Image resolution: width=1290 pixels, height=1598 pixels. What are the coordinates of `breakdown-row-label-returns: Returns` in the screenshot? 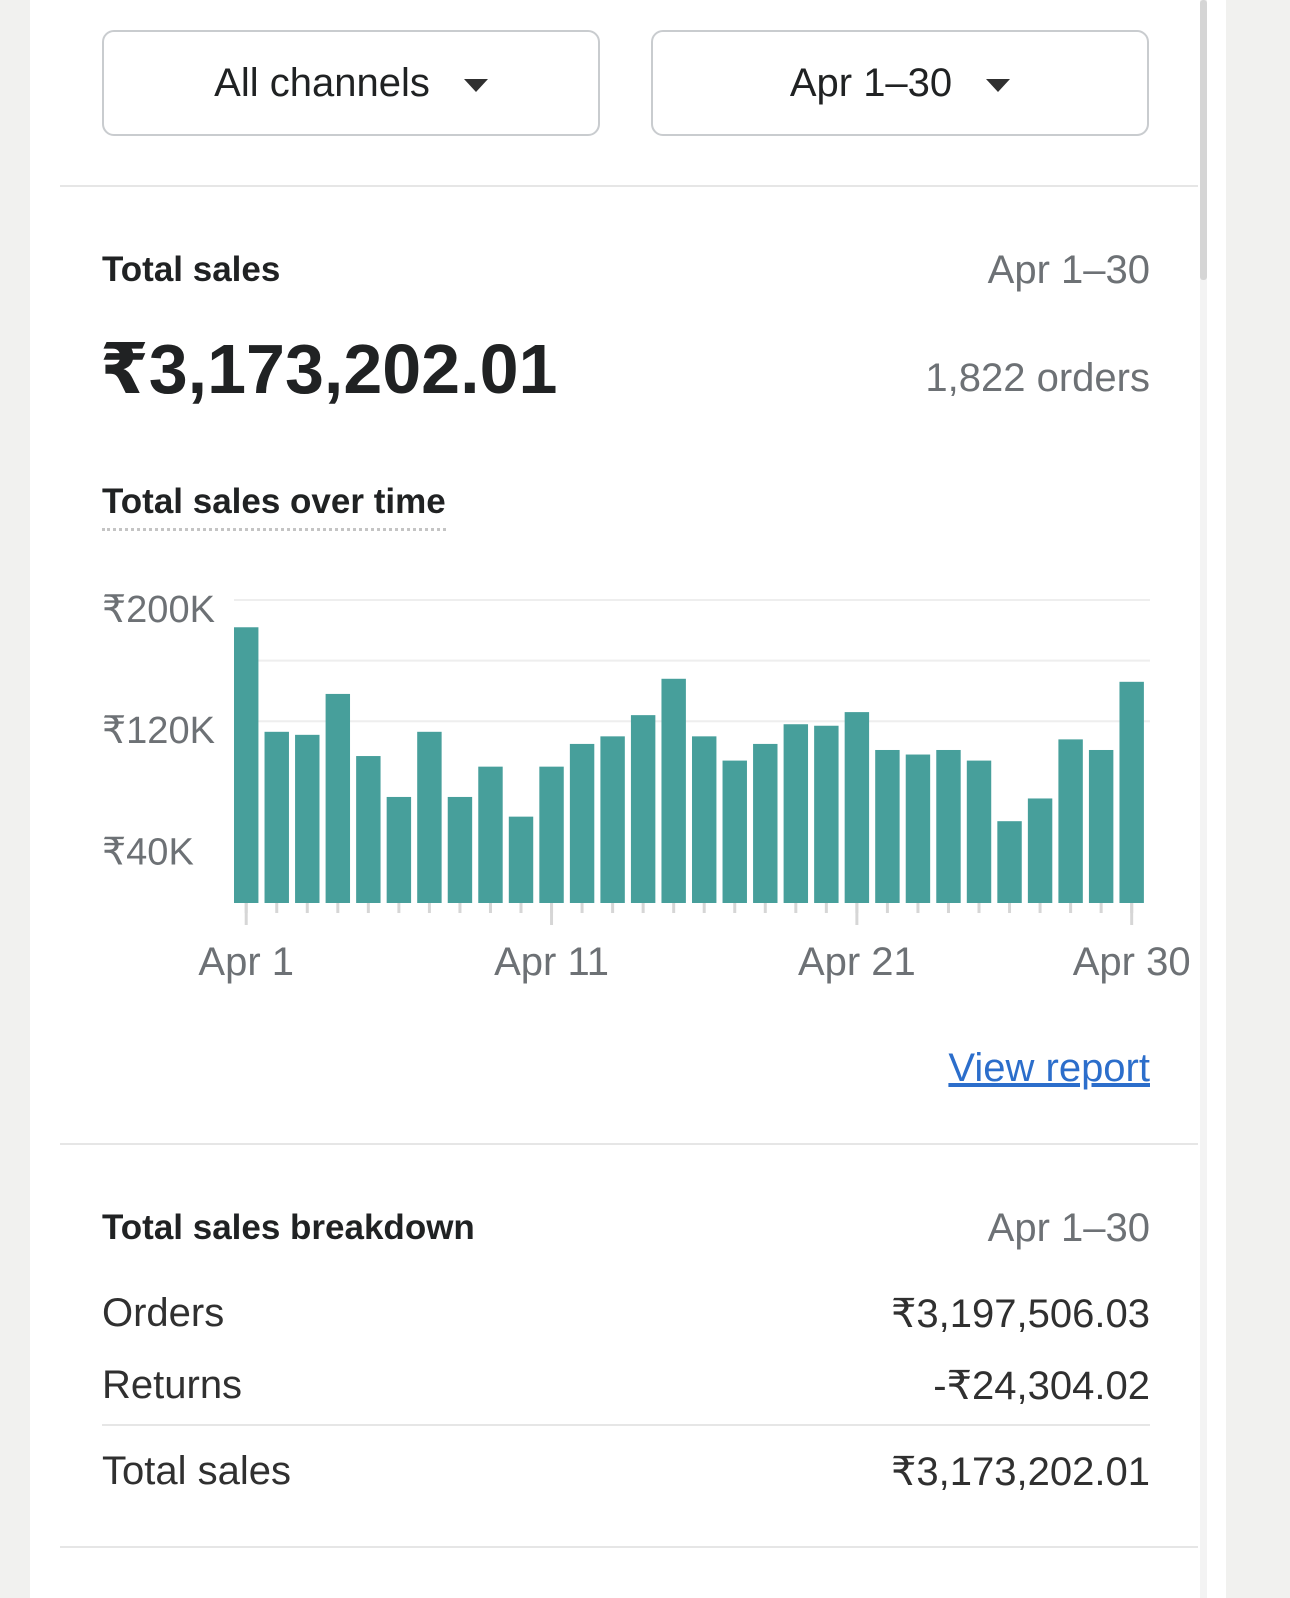 It's located at (172, 1385).